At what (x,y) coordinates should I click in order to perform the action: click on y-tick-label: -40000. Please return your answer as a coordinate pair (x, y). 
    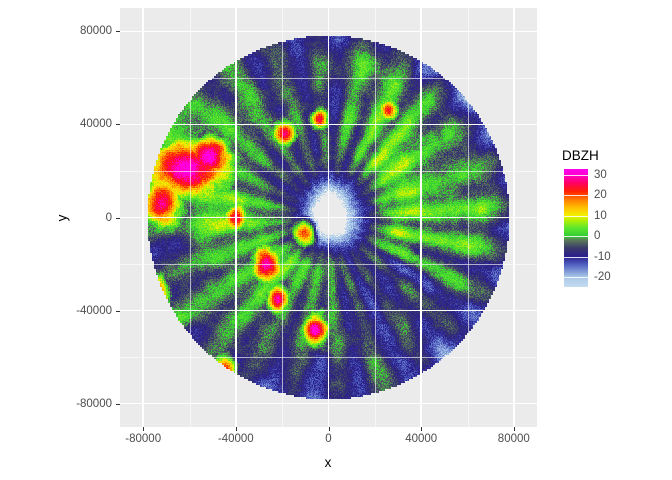
    Looking at the image, I should click on (94, 310).